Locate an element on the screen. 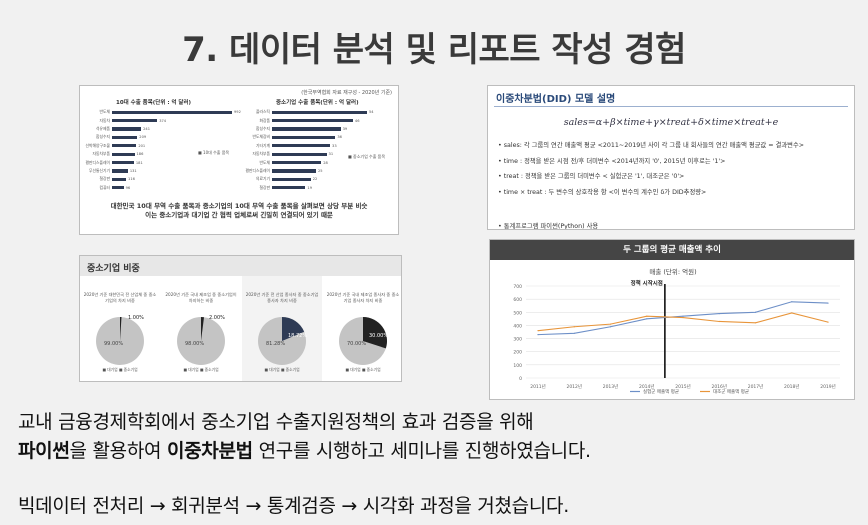 The width and height of the screenshot is (868, 525). bar-value-label: 28 is located at coordinates (325, 162).